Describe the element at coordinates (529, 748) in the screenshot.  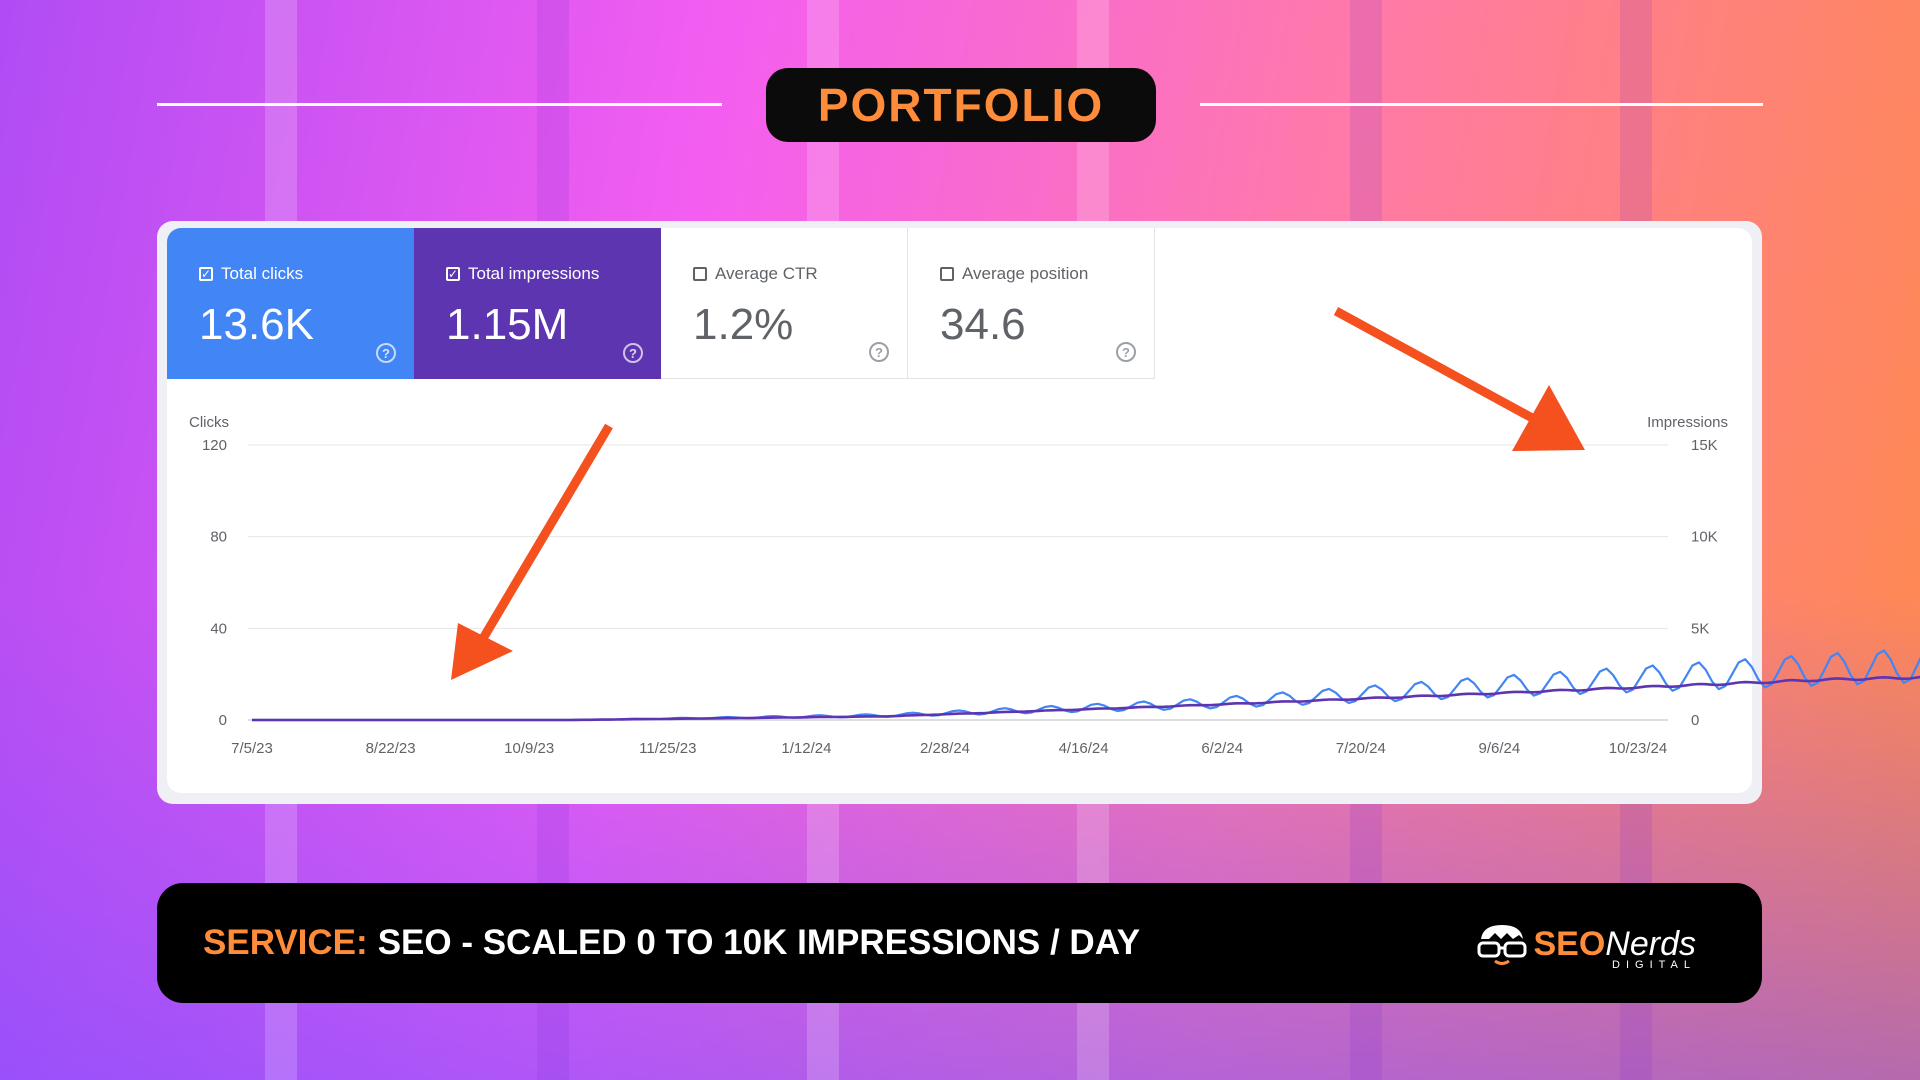
I see `x-tick-label: 10/9/23` at that location.